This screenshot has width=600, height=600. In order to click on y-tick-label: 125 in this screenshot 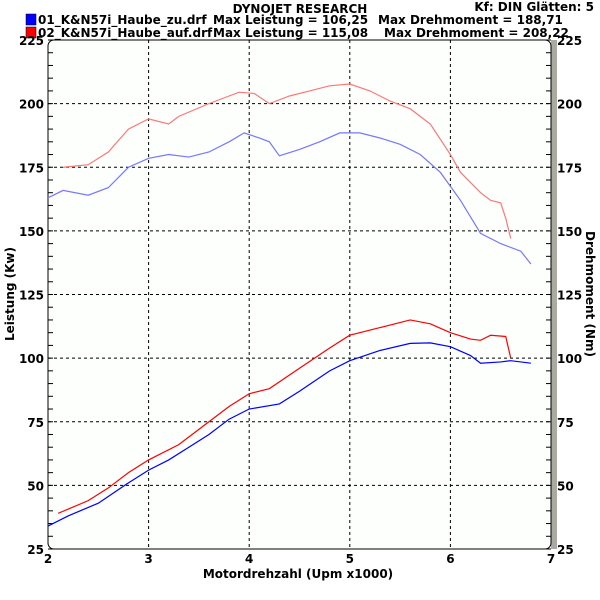, I will do `click(31, 296)`.